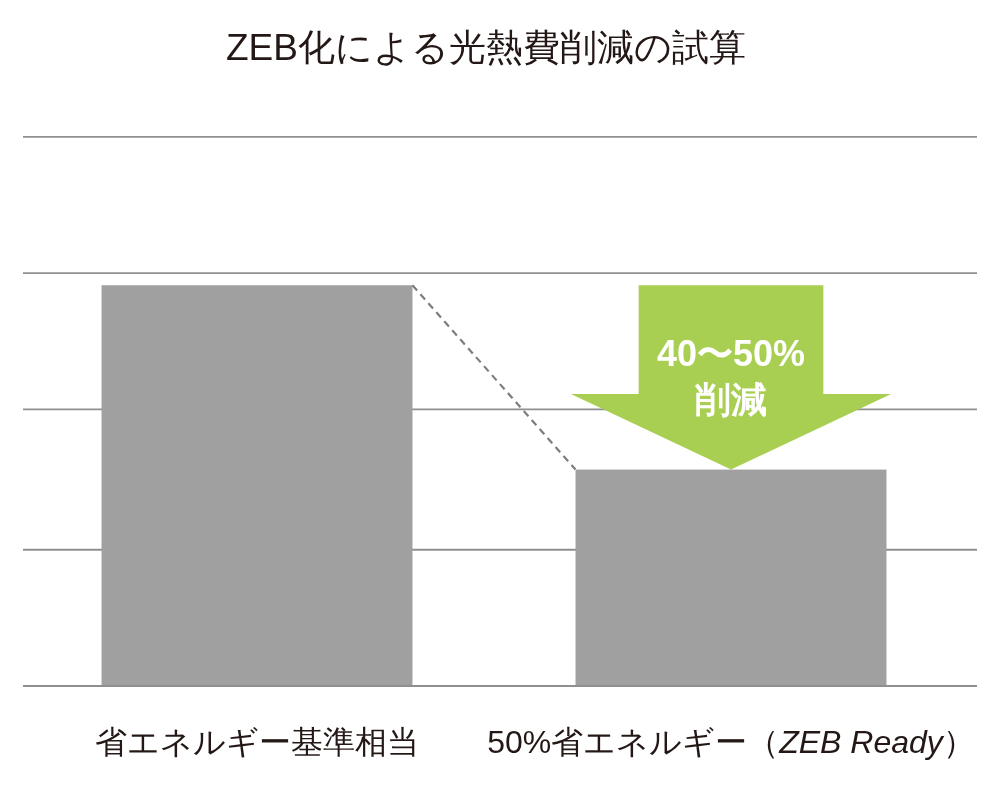 The height and width of the screenshot is (788, 1004). Describe the element at coordinates (731, 742) in the screenshot. I see `x-tick-label: 50%省エネルギー（ZEB Ready）` at that location.